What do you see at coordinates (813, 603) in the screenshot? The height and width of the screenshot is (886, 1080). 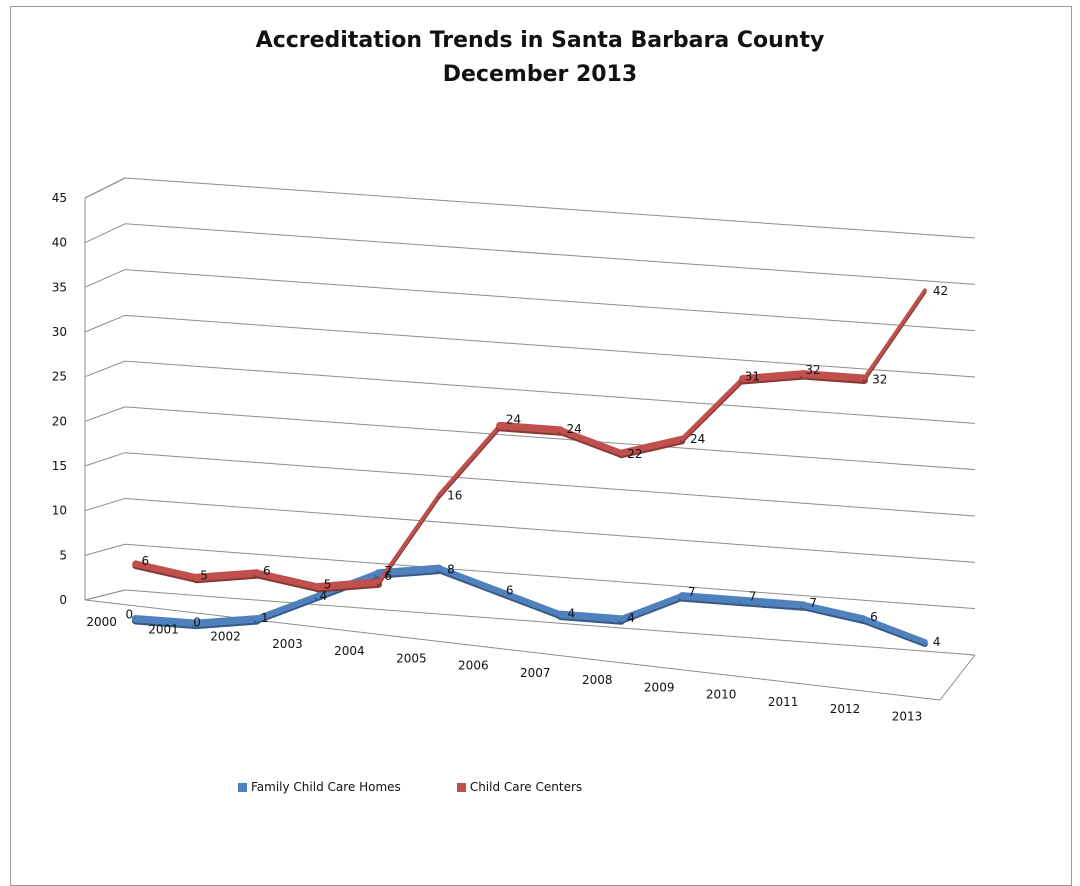 I see `data-label-family-child-care-homes-2011: 7` at bounding box center [813, 603].